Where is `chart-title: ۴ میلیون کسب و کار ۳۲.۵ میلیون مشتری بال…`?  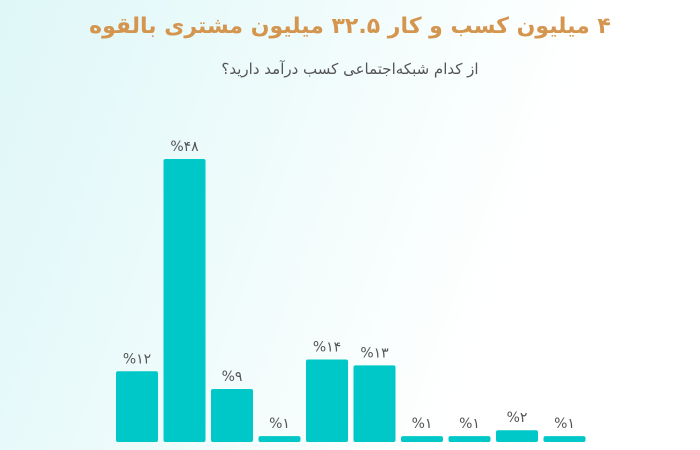
chart-title: ۴ میلیون کسب و کار ۳۲.۵ میلیون مشتری بال… is located at coordinates (350, 26).